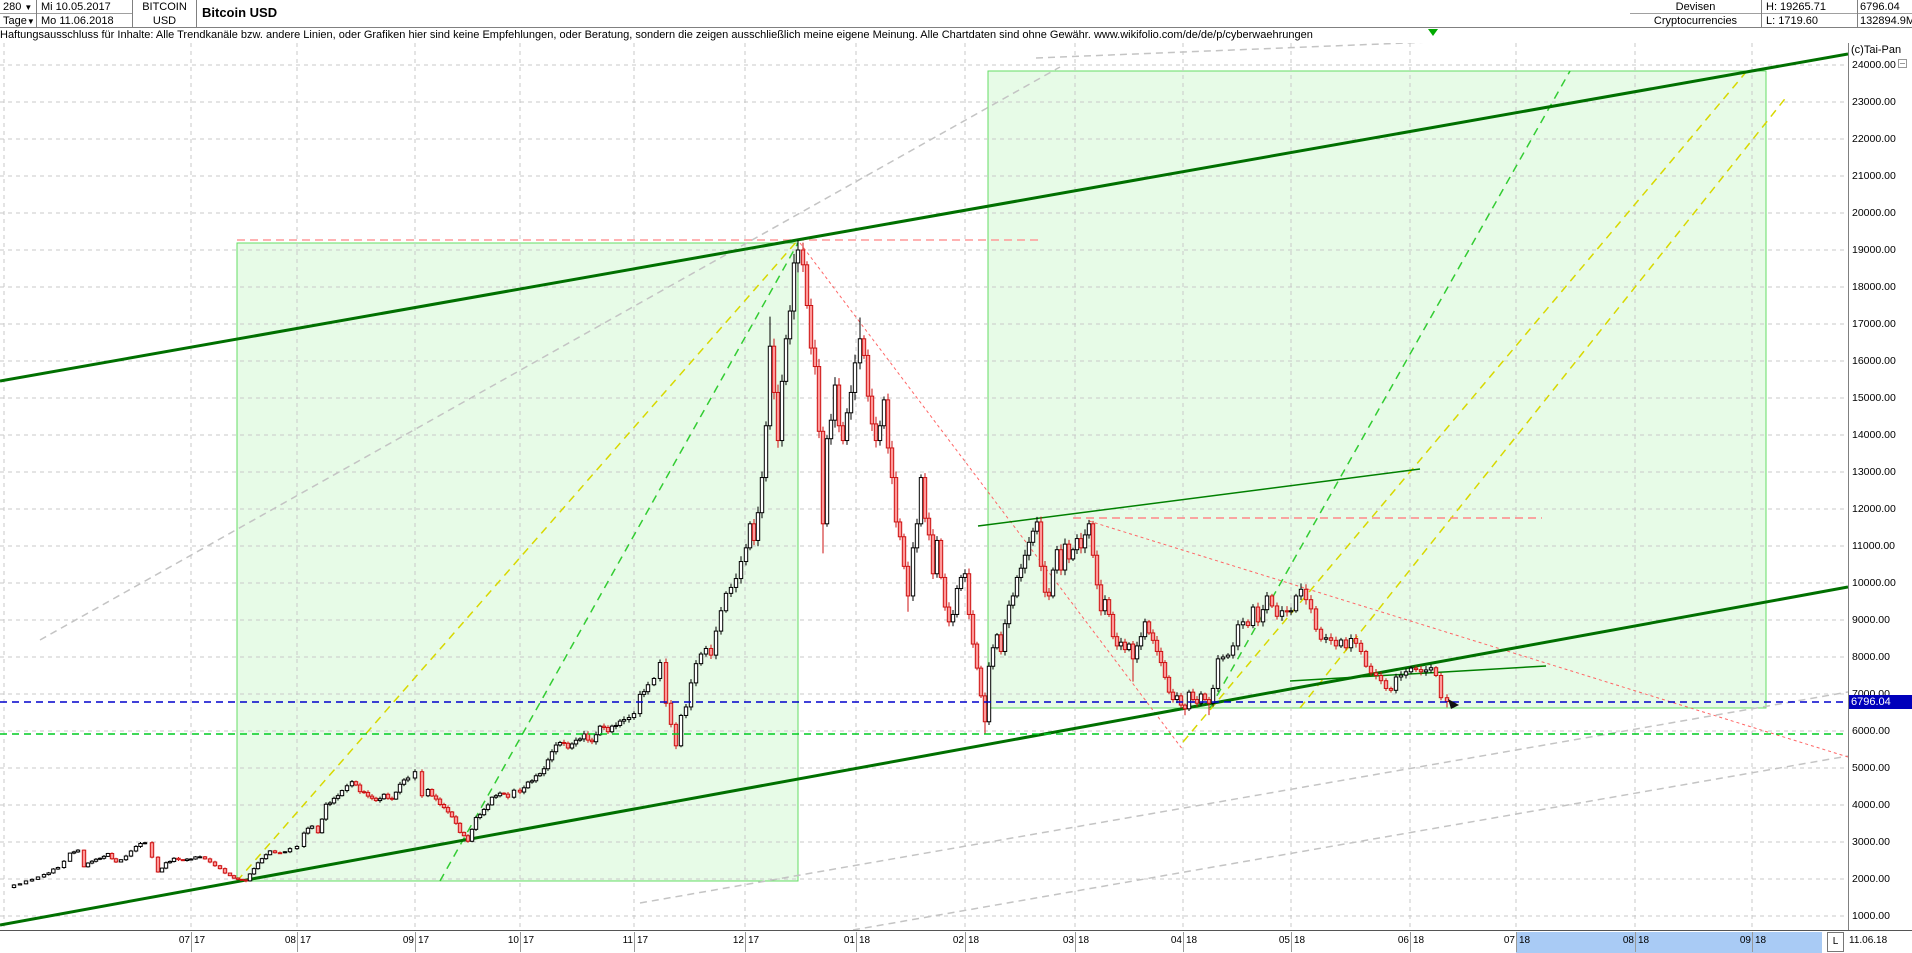 The image size is (1912, 953). What do you see at coordinates (1433, 32) in the screenshot?
I see `range-end-marker-icon` at bounding box center [1433, 32].